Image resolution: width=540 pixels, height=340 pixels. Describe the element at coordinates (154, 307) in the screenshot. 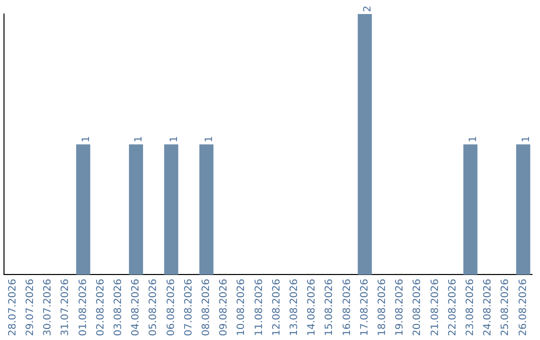

I see `x-tick-label: 05.08.2026` at that location.